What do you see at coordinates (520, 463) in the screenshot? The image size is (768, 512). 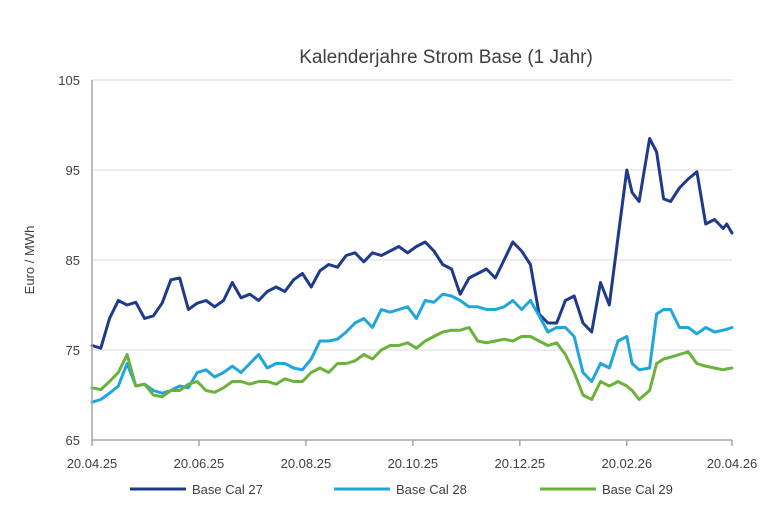 I see `x-tick-label: 20.12.25` at bounding box center [520, 463].